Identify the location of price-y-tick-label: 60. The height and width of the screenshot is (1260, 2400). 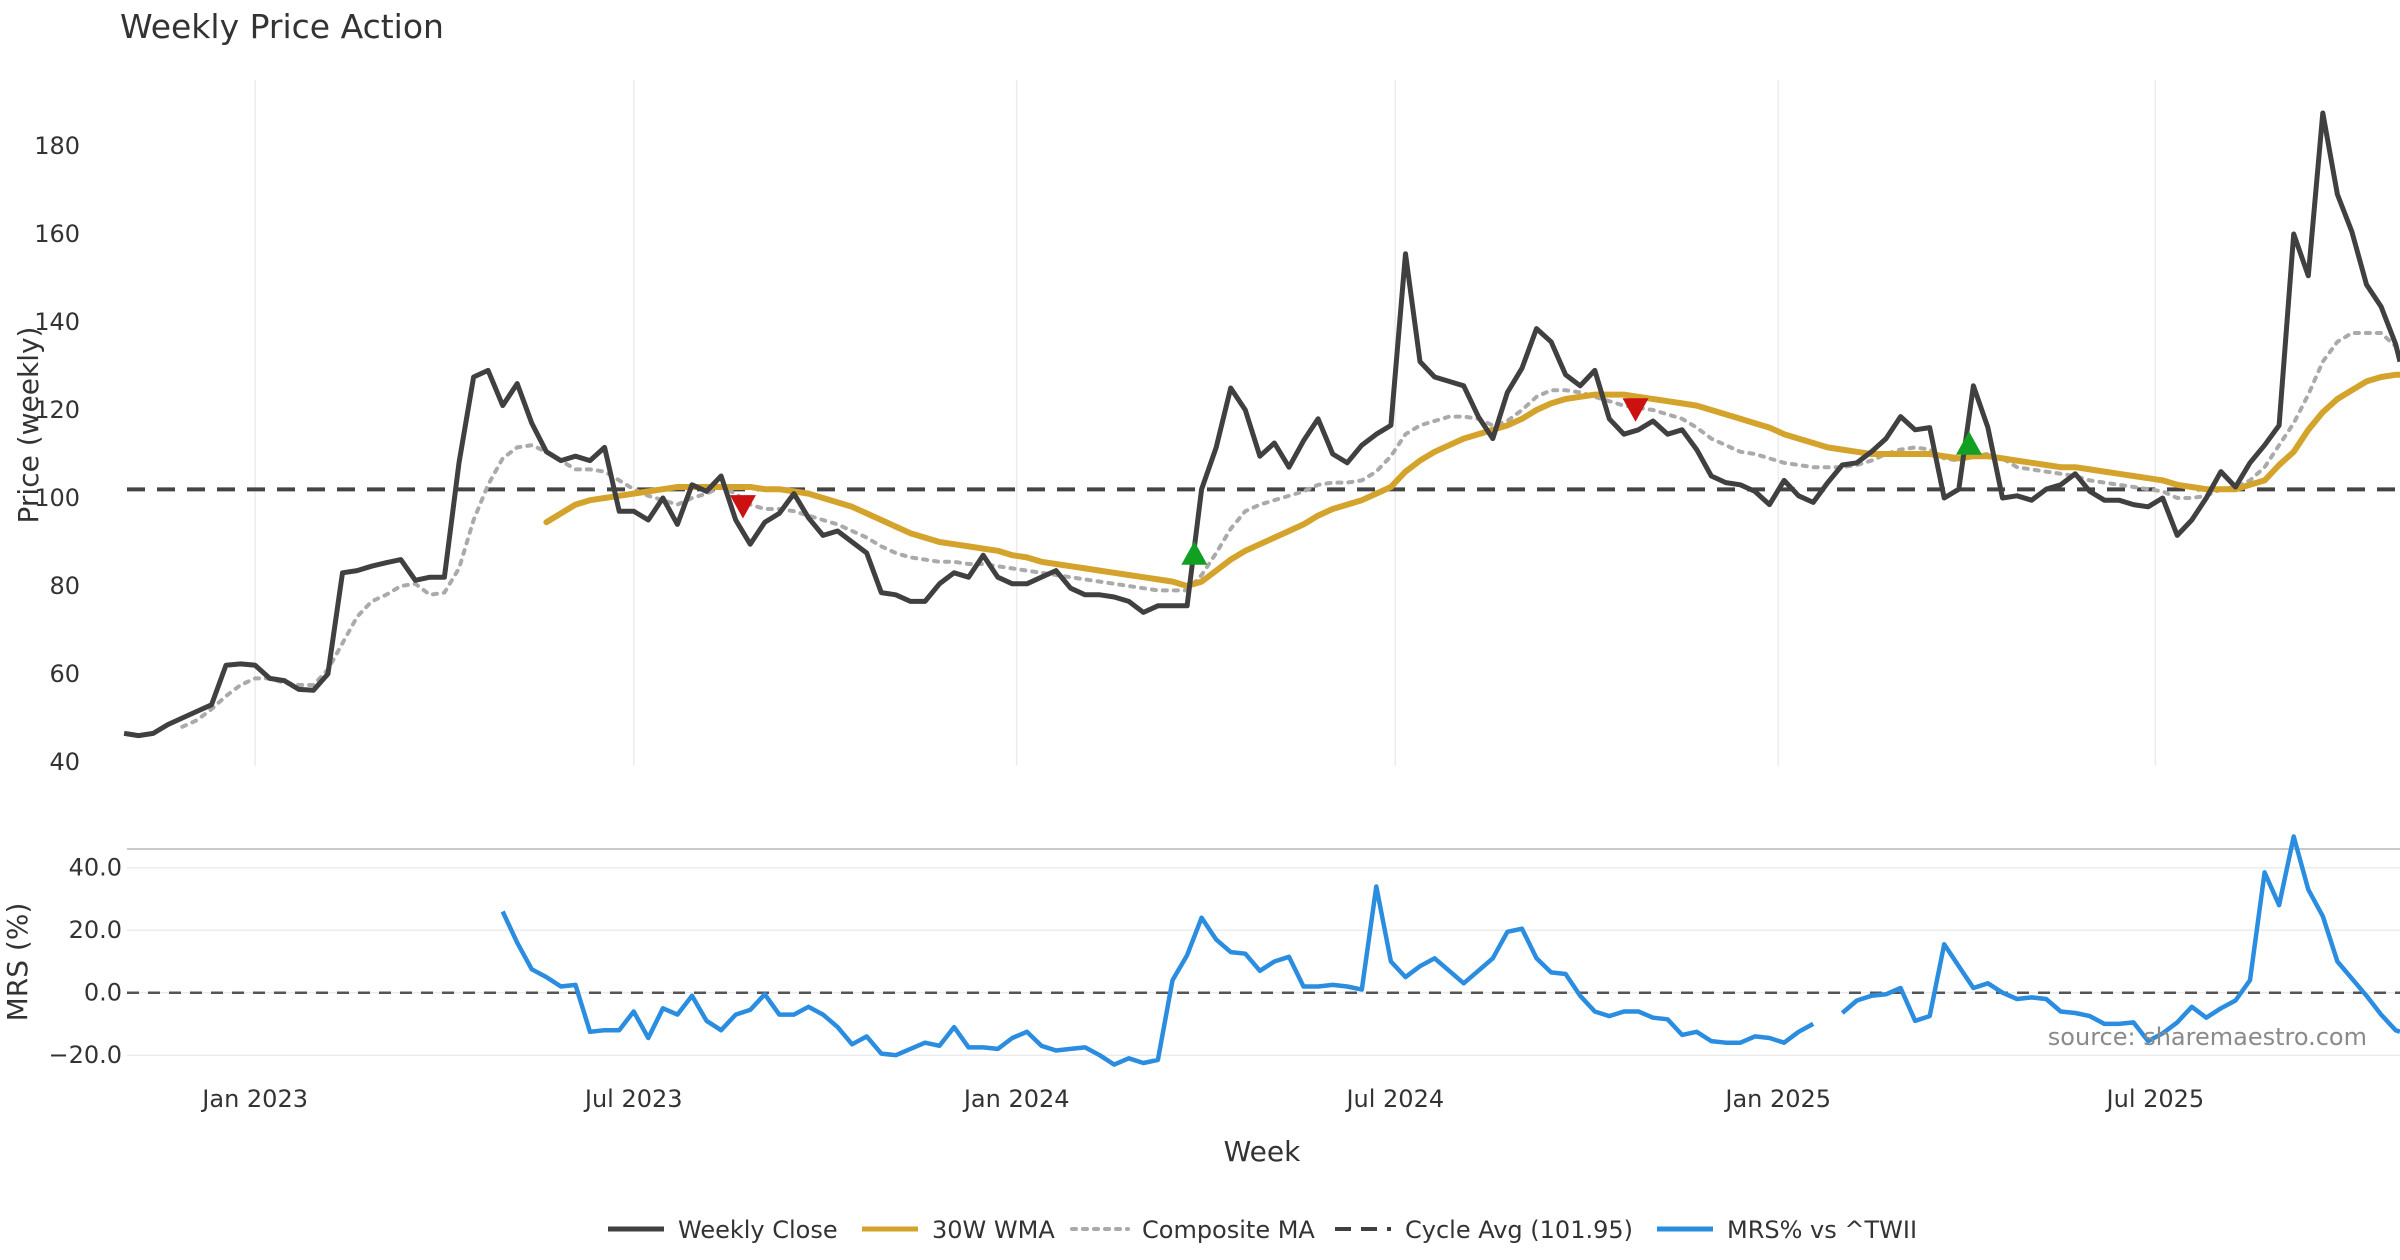
(64, 674).